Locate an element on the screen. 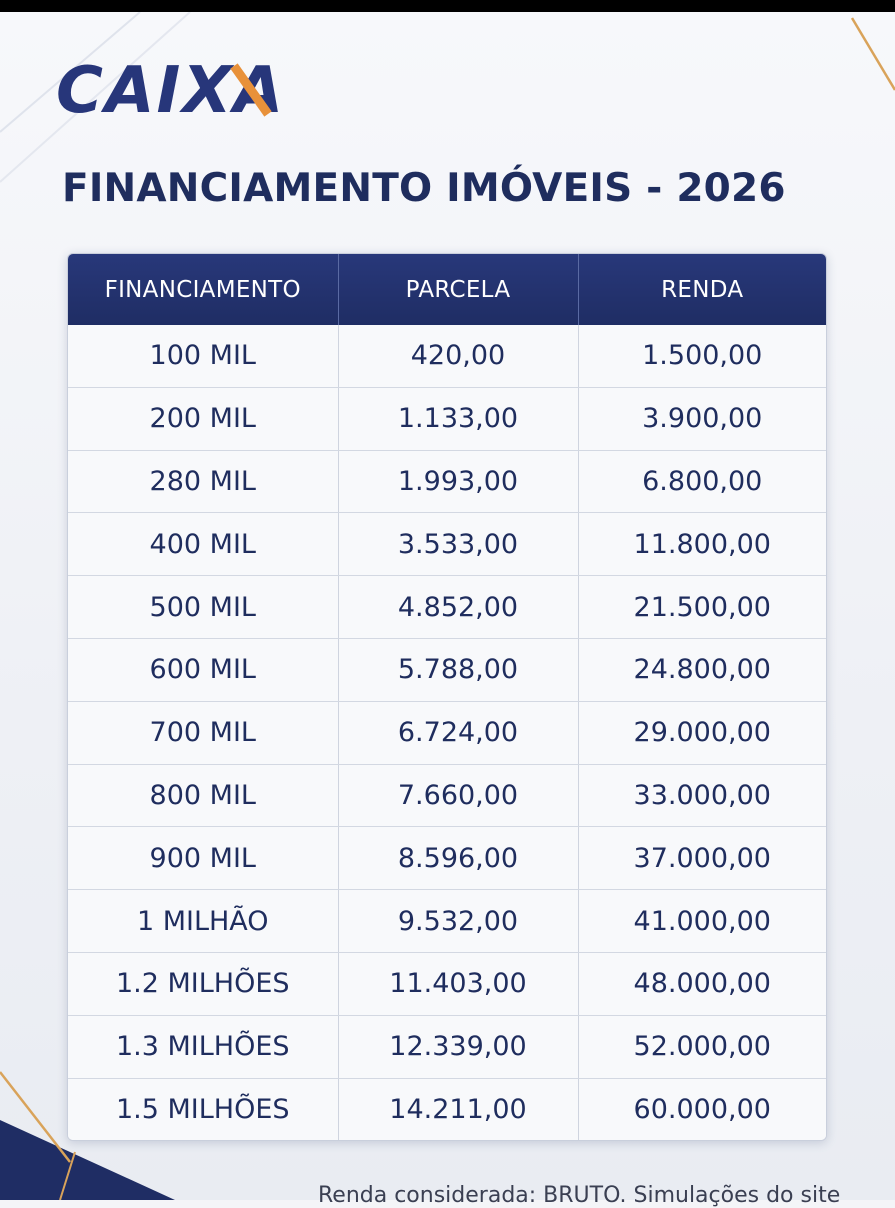  table-row: 100 MIL 420,00 1.500,00 is located at coordinates (447, 356).